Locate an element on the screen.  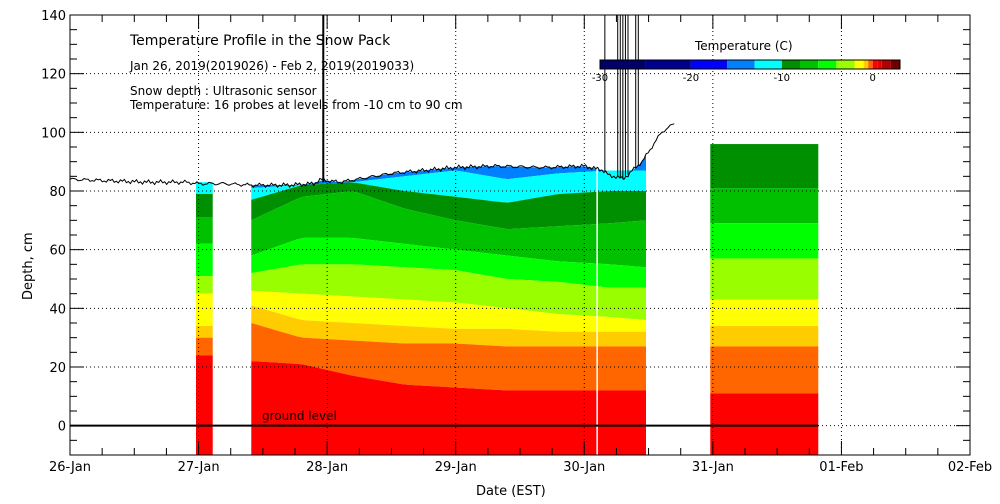
x-tick-label: 28-Jan is located at coordinates (327, 467).